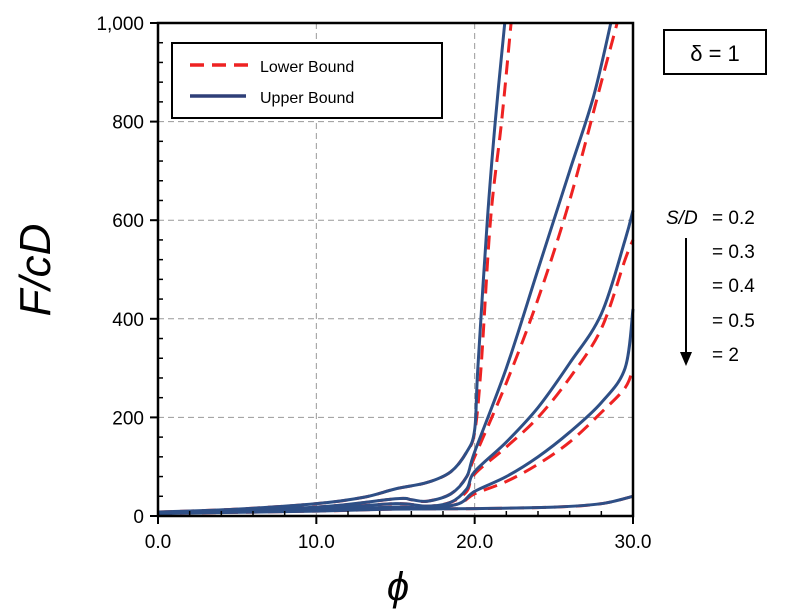 The width and height of the screenshot is (800, 614). Describe the element at coordinates (733, 252) in the screenshot. I see `param-value-1: = 0.3` at that location.